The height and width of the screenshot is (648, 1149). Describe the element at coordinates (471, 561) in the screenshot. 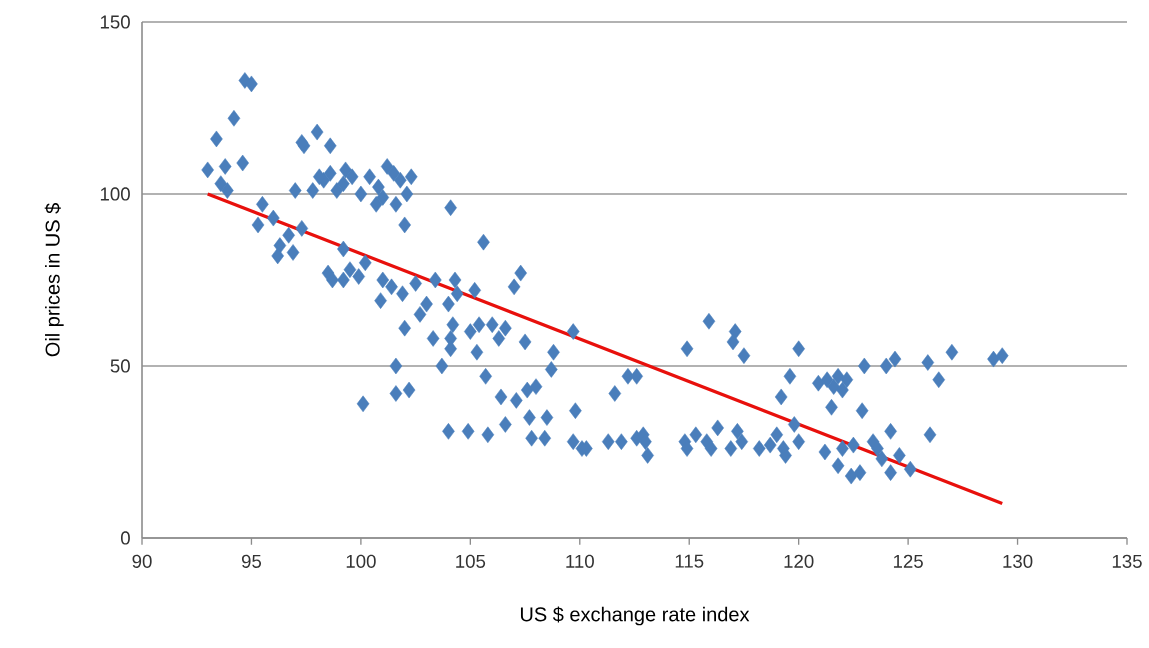

I see `x-tick-label: 105` at that location.